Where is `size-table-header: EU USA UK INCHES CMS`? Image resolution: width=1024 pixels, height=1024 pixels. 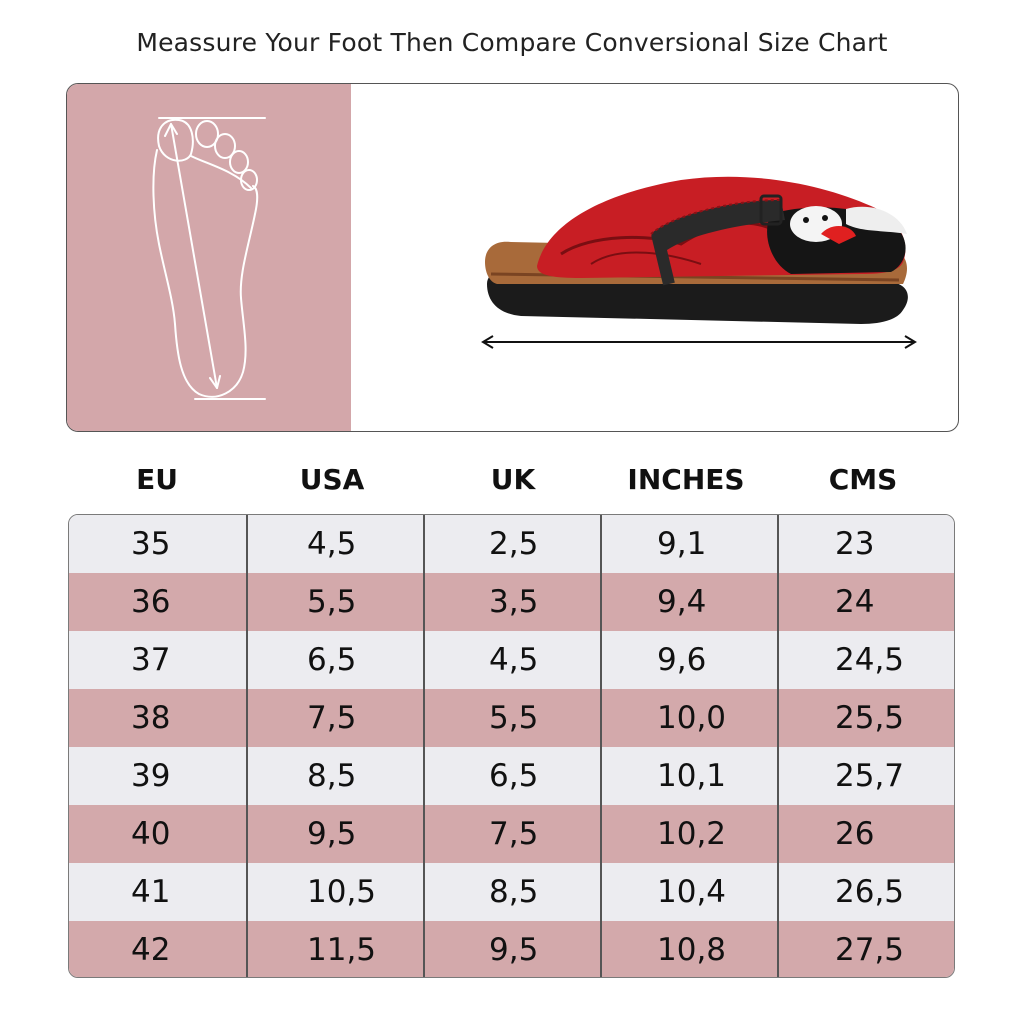 size-table-header: EU USA UK INCHES CMS is located at coordinates (512, 480).